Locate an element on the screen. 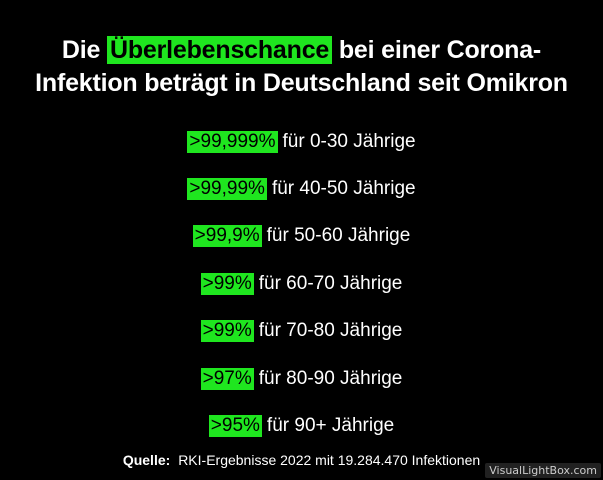 This screenshot has width=603, height=480. age-group-label: für 70-80 Jährige is located at coordinates (330, 331).